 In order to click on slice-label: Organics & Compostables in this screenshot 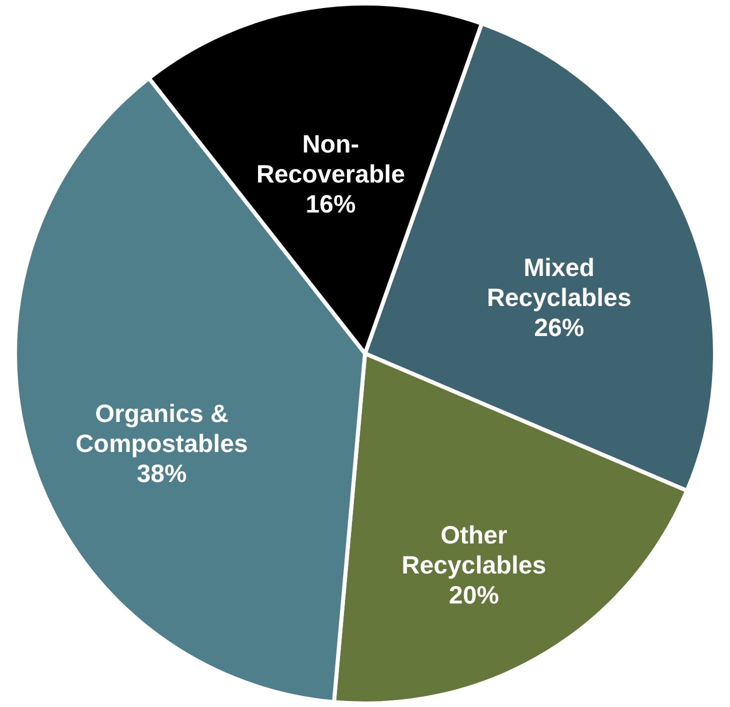, I will do `click(162, 429)`.